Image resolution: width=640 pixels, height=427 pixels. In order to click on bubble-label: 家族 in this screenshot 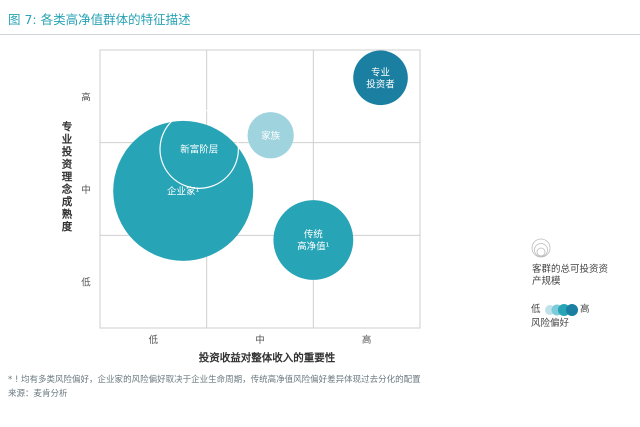, I will do `click(271, 136)`.